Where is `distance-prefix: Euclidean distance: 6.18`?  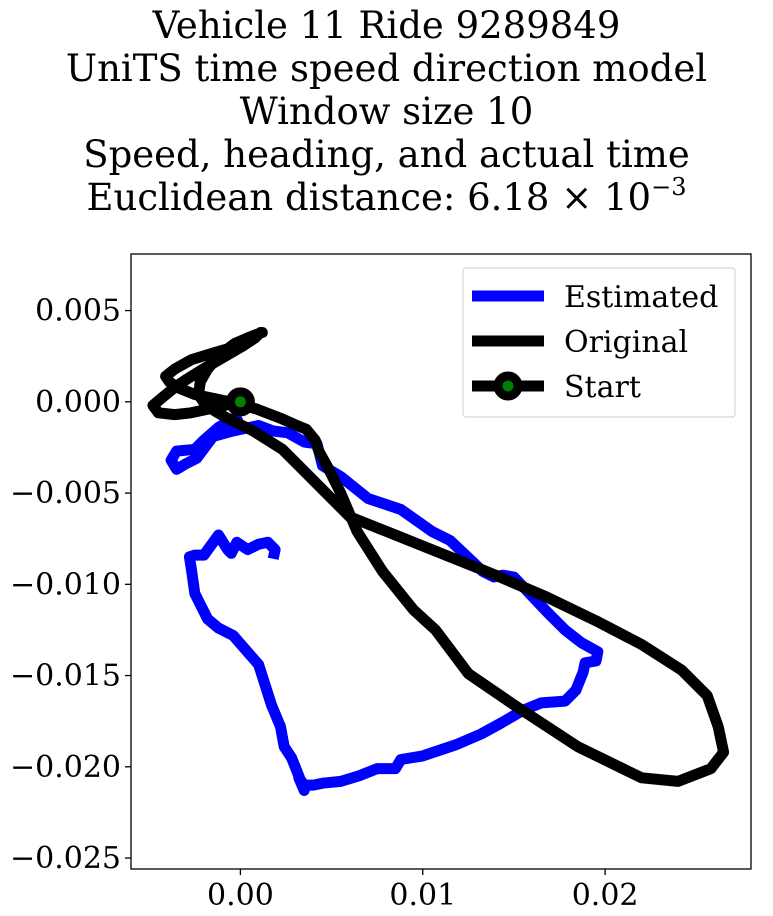
distance-prefix: Euclidean distance: 6.18 is located at coordinates (318, 197).